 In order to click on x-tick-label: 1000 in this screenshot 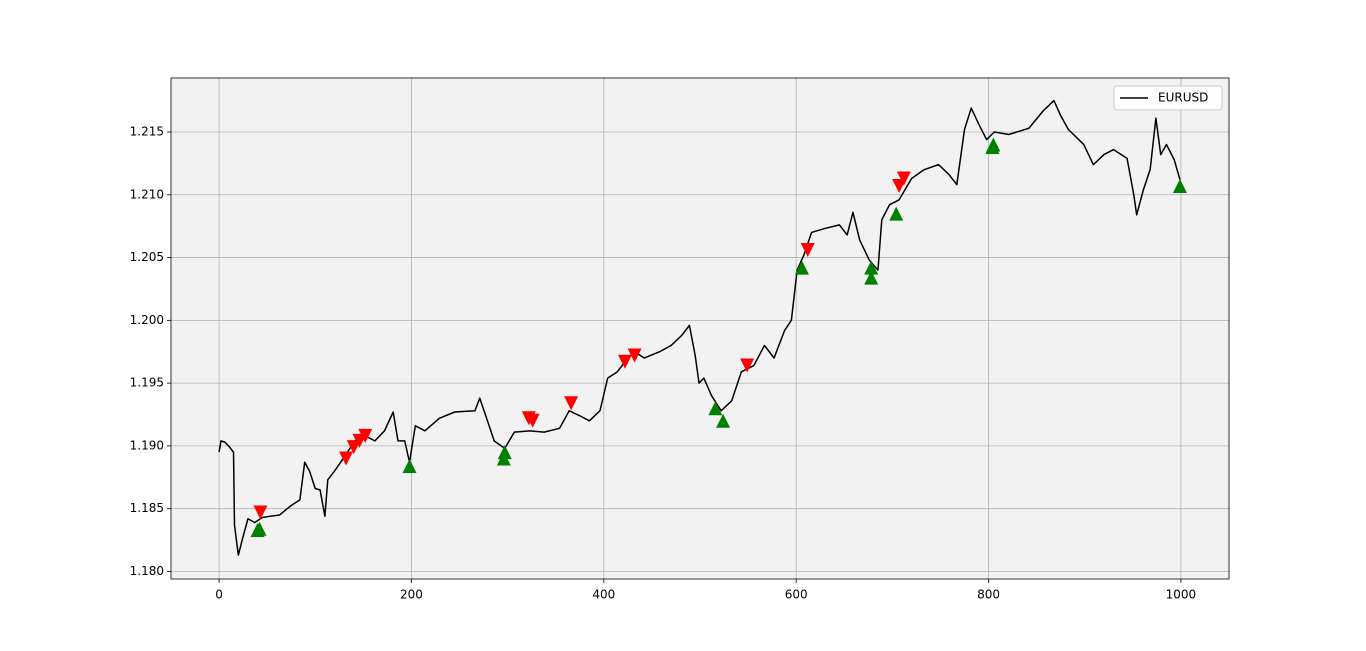, I will do `click(1181, 595)`.